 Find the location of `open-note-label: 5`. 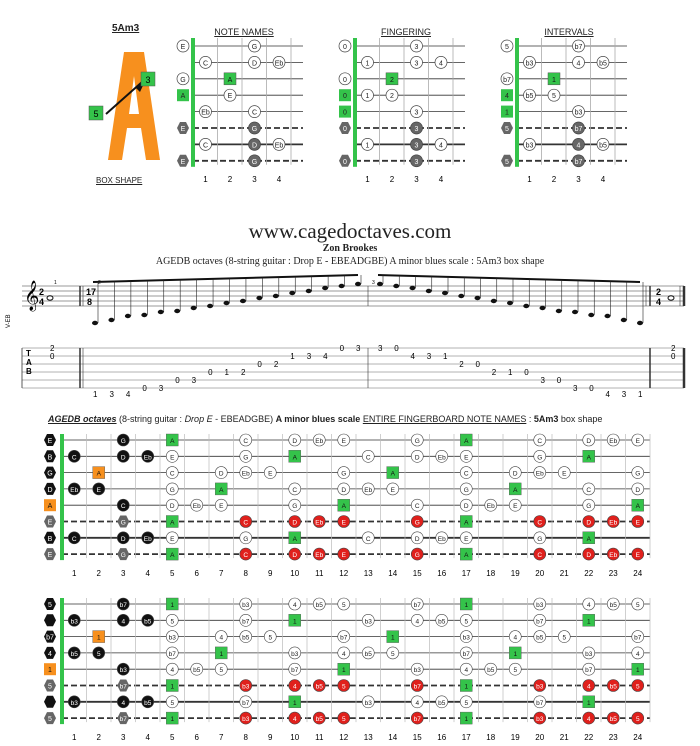

open-note-label: 5 is located at coordinates (507, 162).